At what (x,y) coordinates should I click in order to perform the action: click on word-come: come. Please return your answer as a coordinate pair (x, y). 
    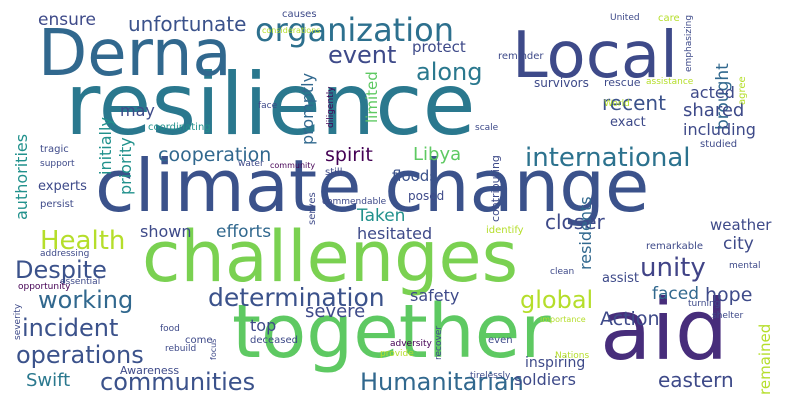
    Looking at the image, I should click on (199, 340).